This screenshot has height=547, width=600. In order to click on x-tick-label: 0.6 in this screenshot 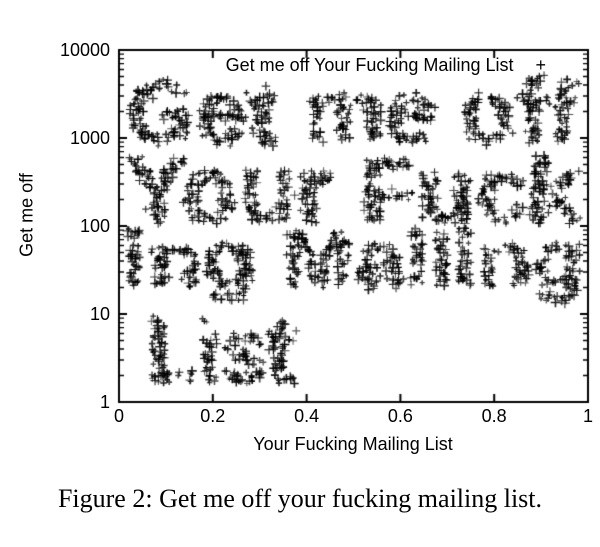, I will do `click(400, 416)`.